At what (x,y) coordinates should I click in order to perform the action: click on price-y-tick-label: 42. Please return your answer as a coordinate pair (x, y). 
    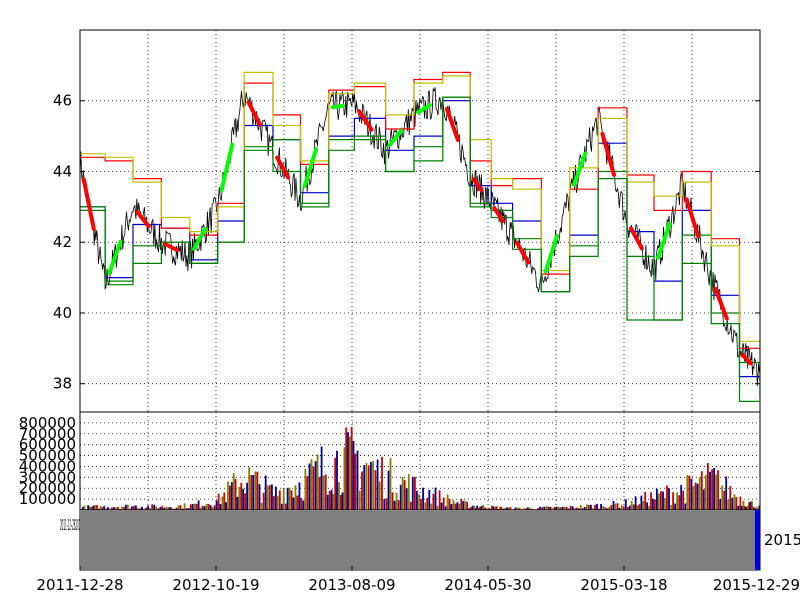
    Looking at the image, I should click on (62, 242).